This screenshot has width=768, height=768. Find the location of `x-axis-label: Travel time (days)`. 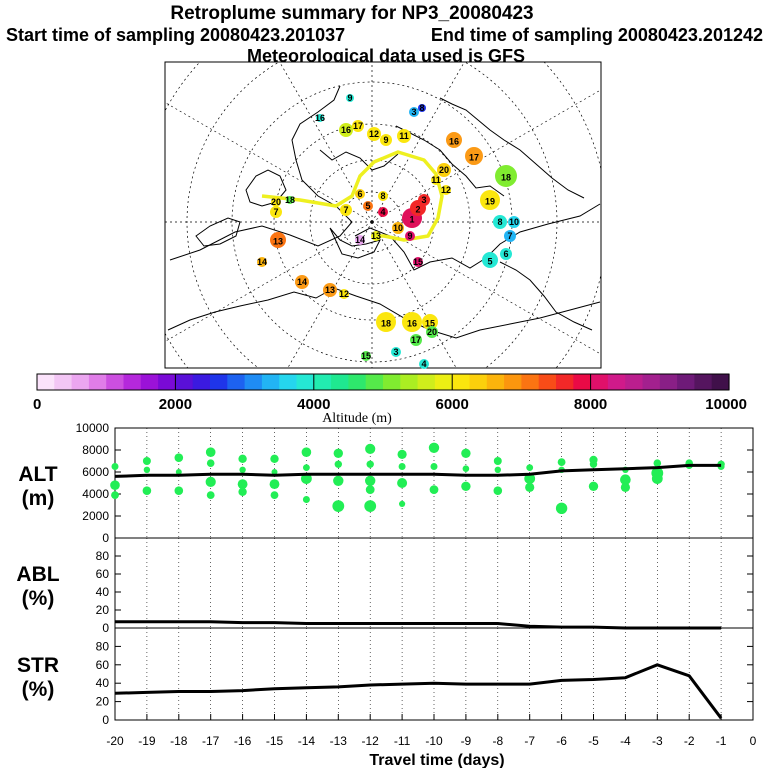

x-axis-label: Travel time (days) is located at coordinates (436, 760).